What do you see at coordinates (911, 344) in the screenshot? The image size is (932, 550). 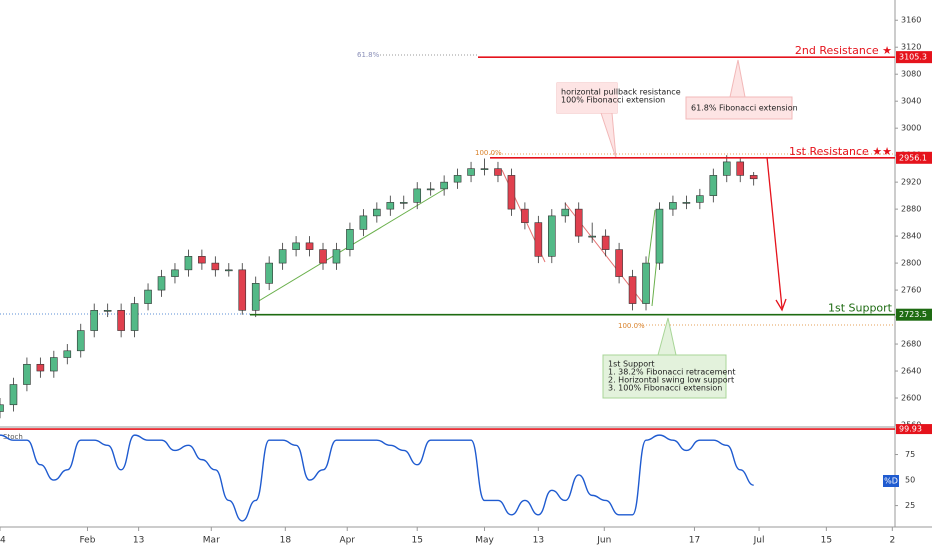 I see `y-tick-label: 2680` at bounding box center [911, 344].